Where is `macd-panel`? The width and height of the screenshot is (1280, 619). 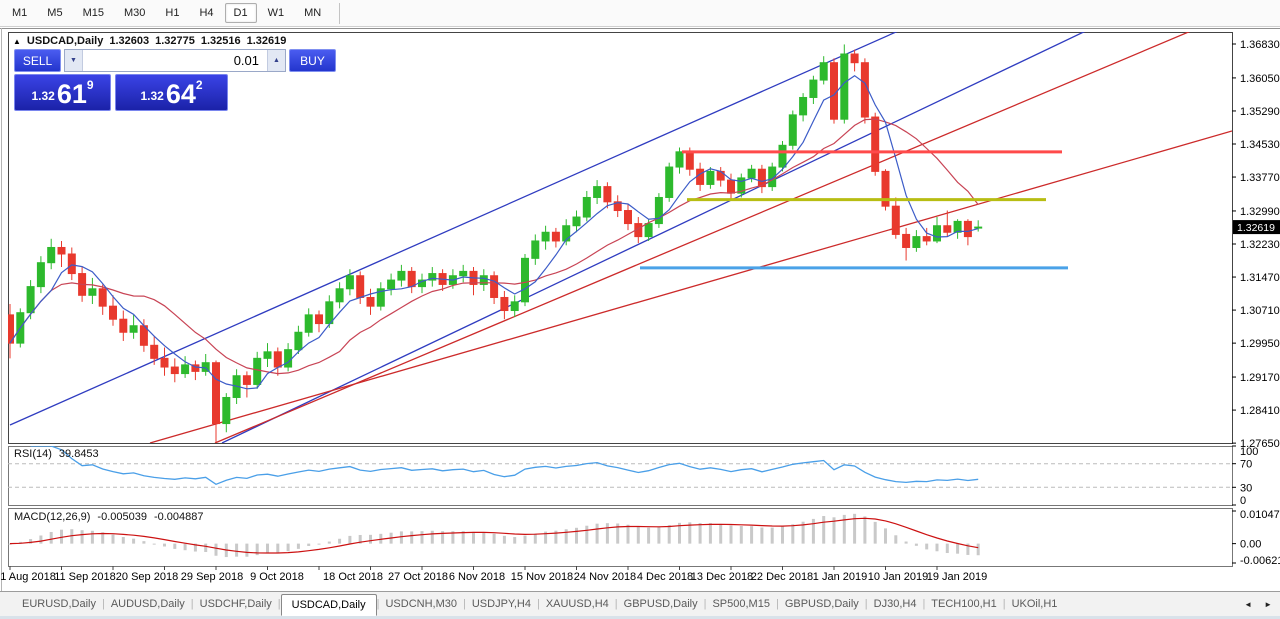 macd-panel is located at coordinates (494, 535).